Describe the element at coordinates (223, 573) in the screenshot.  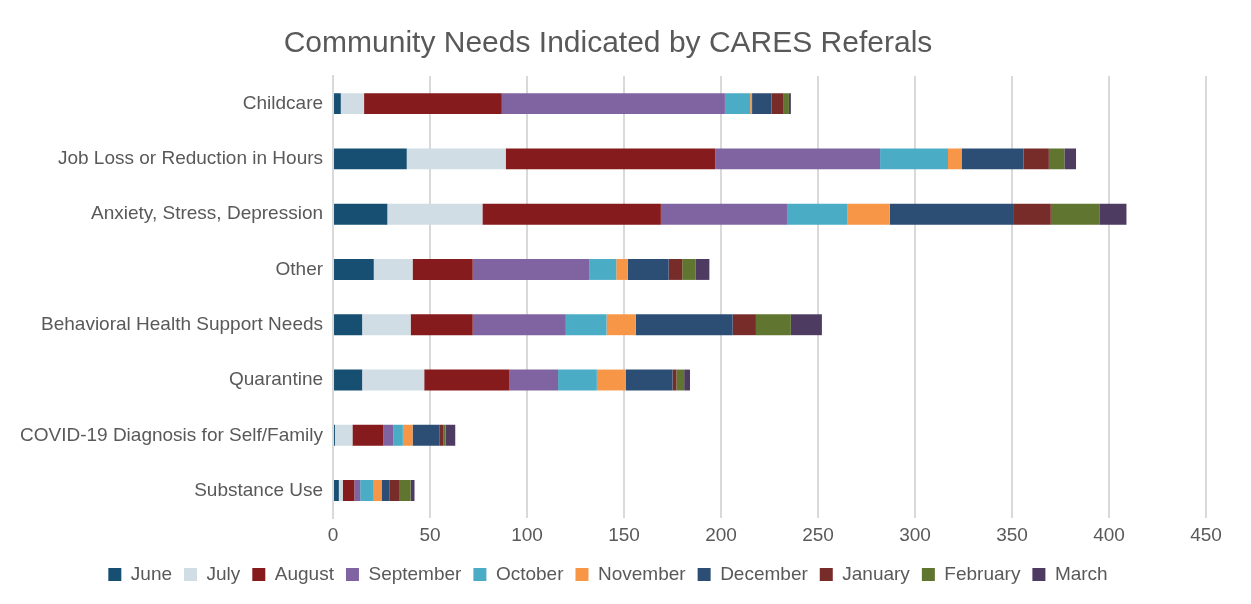
I see `legend-label: July` at that location.